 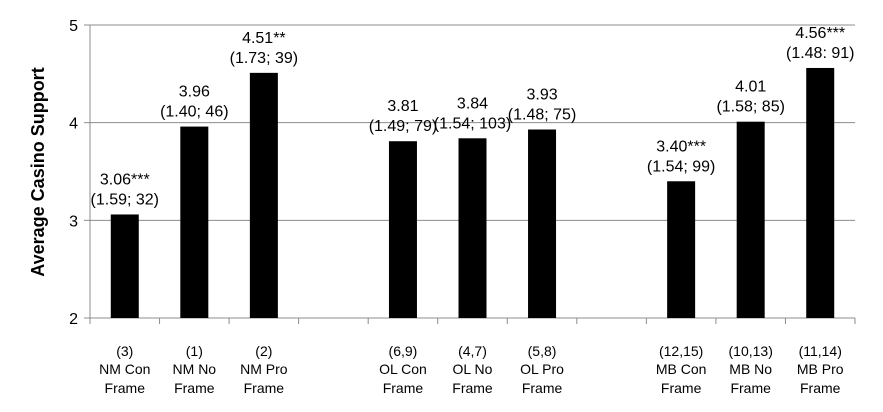 I want to click on data-label-stats: (1.48: 91), so click(x=820, y=53).